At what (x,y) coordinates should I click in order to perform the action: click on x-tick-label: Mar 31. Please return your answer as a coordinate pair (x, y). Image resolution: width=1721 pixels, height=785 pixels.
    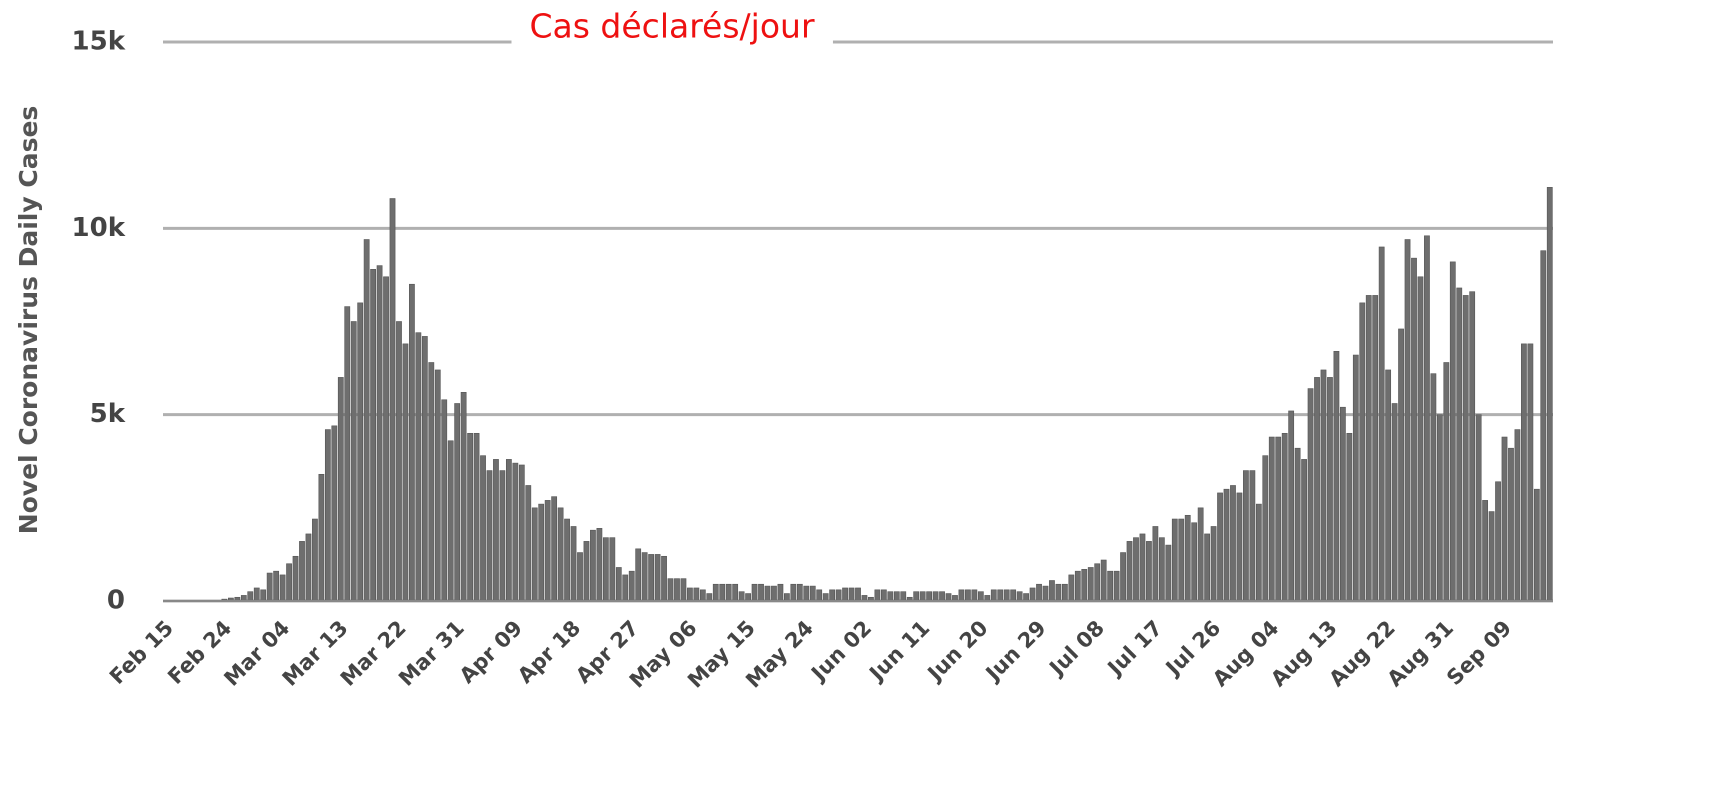
    Looking at the image, I should click on (431, 653).